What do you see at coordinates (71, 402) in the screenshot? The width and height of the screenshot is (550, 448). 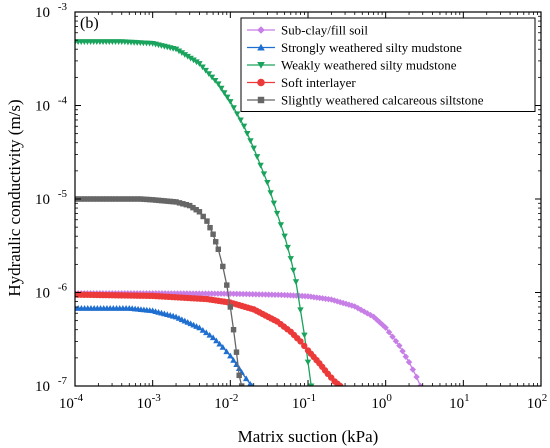 I see `x-tick-label: 10⁻⁴` at bounding box center [71, 402].